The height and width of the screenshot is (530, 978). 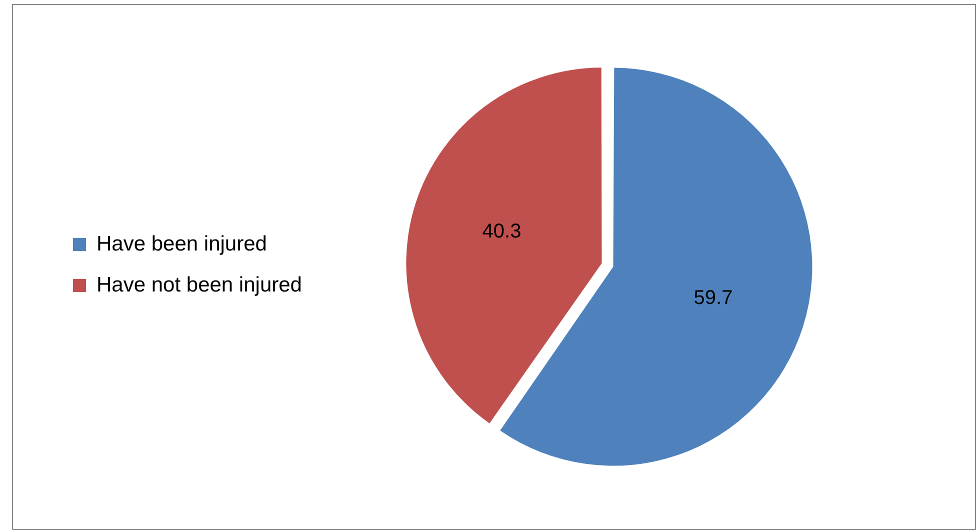 I want to click on legend-label: Have not been injured, so click(x=199, y=284).